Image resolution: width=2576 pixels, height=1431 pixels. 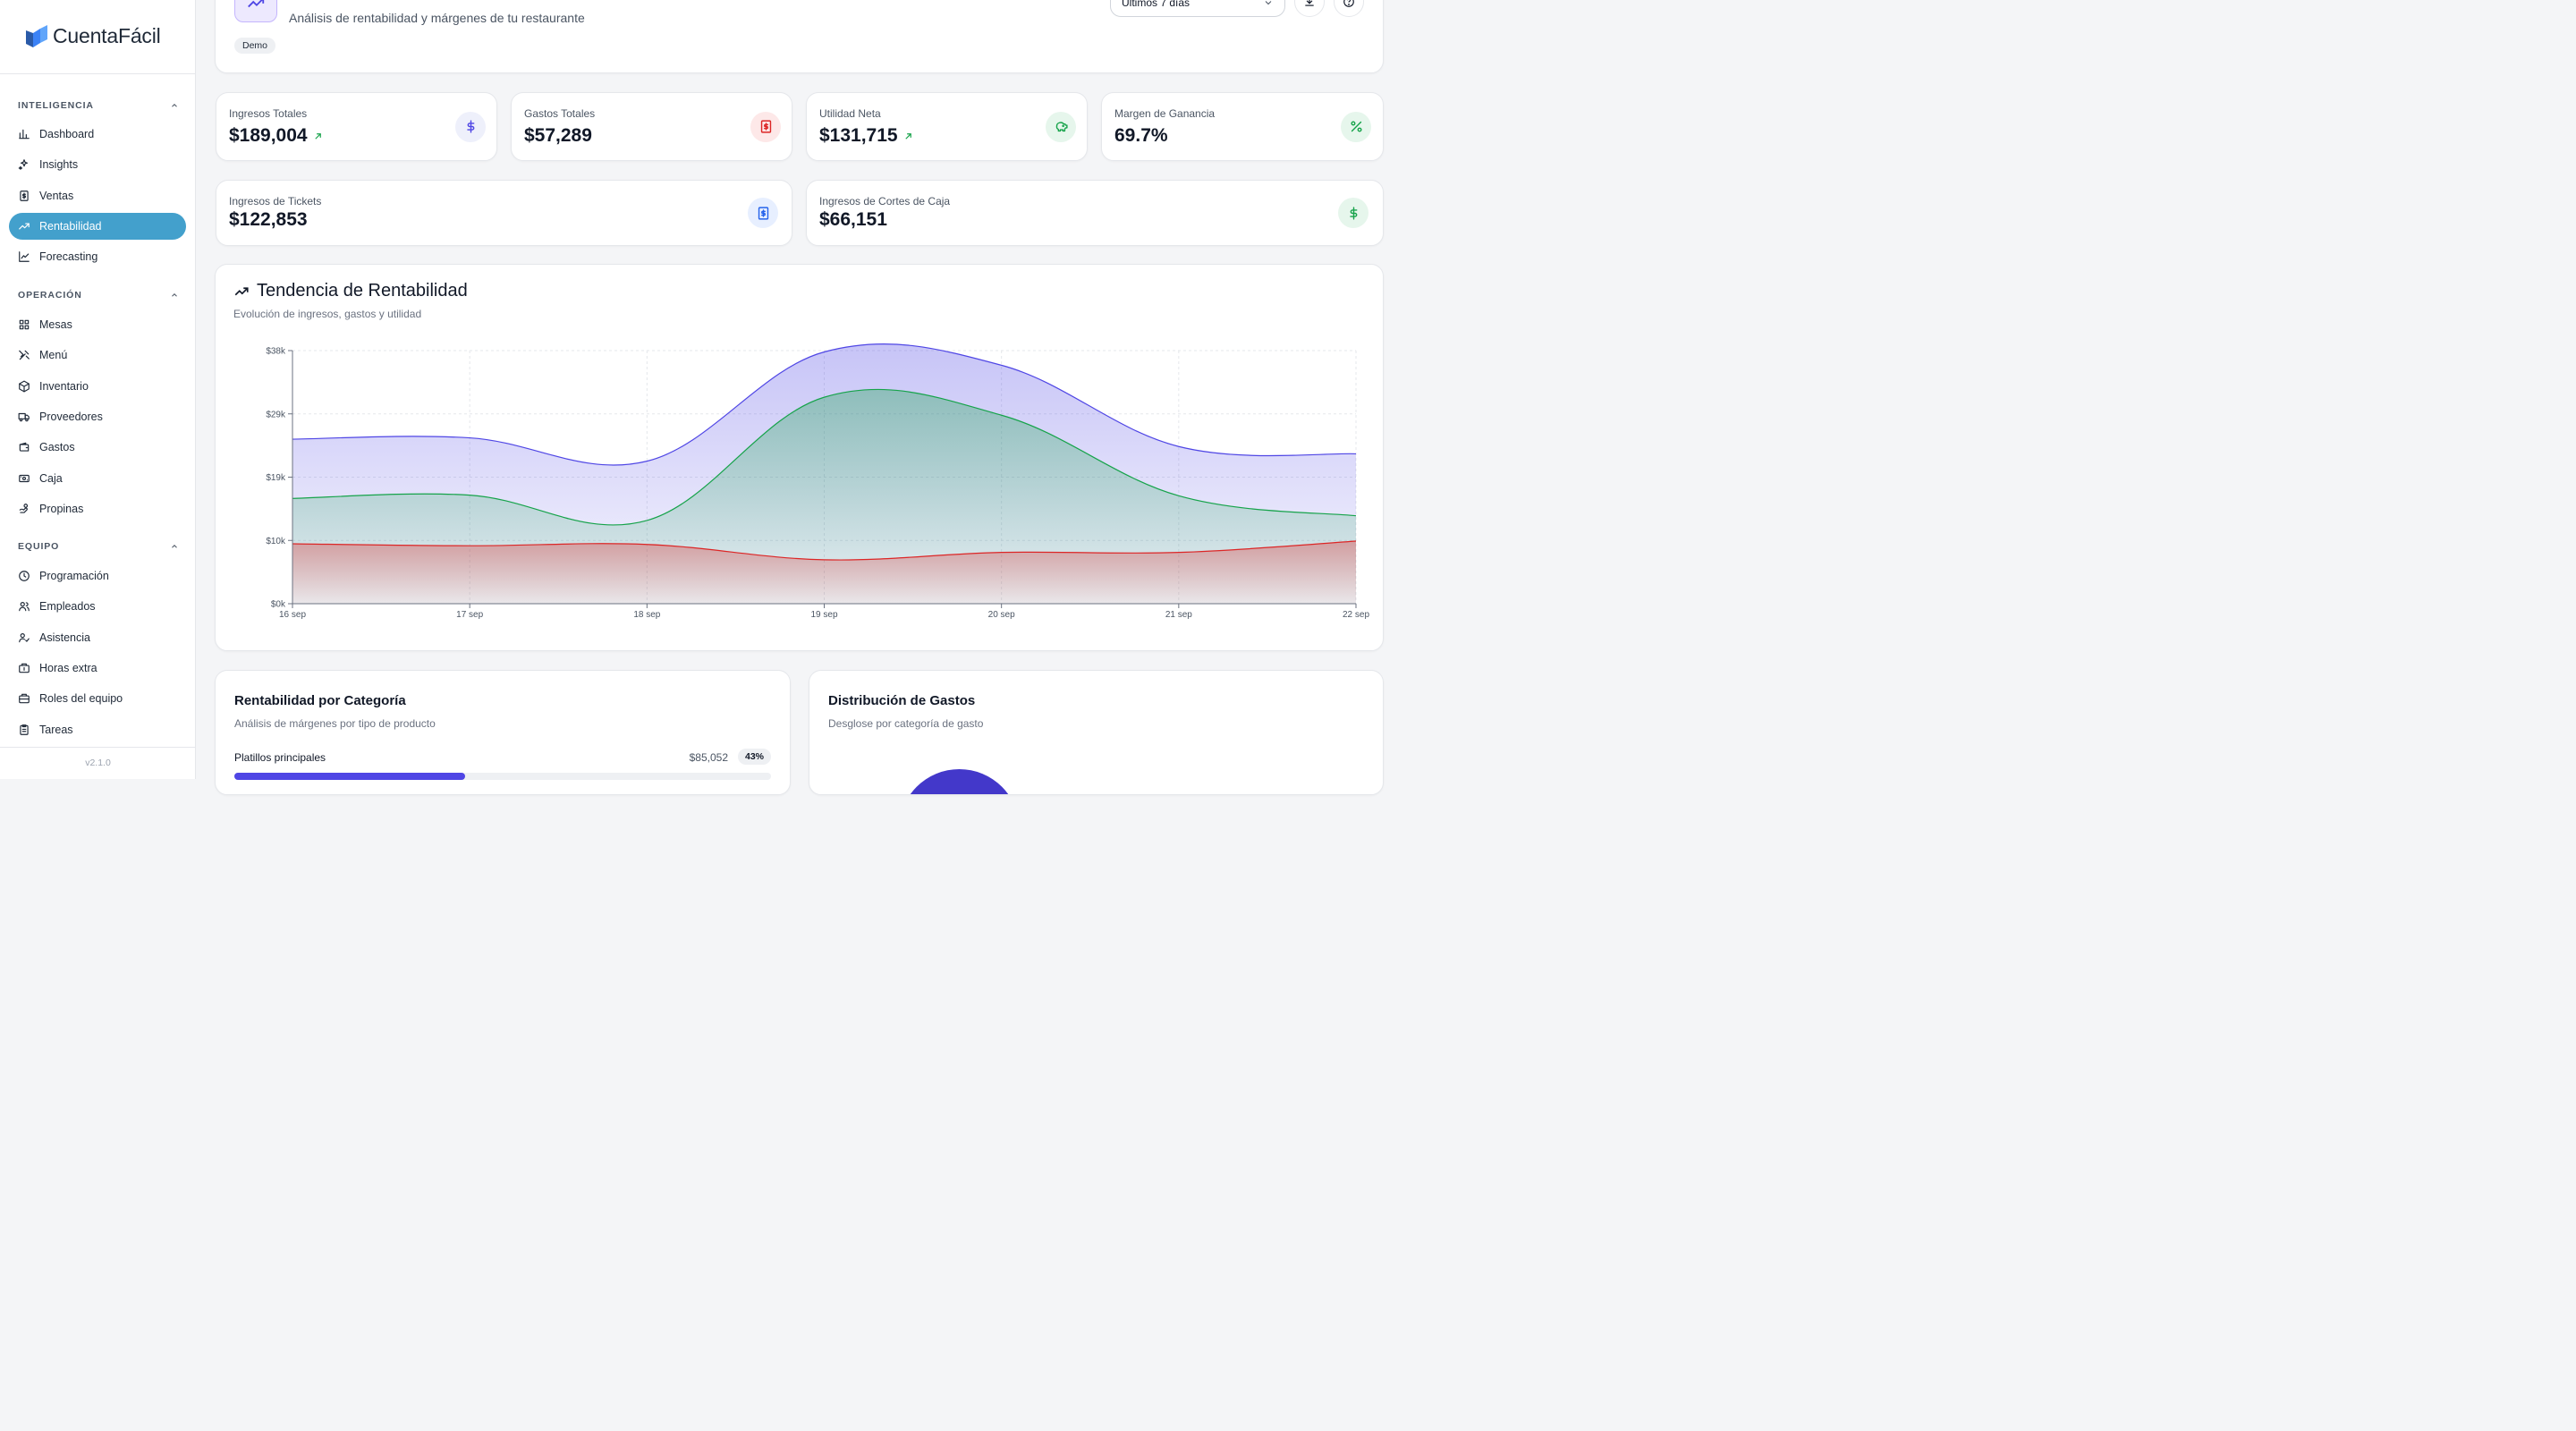 I want to click on x-tick-label: 17 sep, so click(x=469, y=615).